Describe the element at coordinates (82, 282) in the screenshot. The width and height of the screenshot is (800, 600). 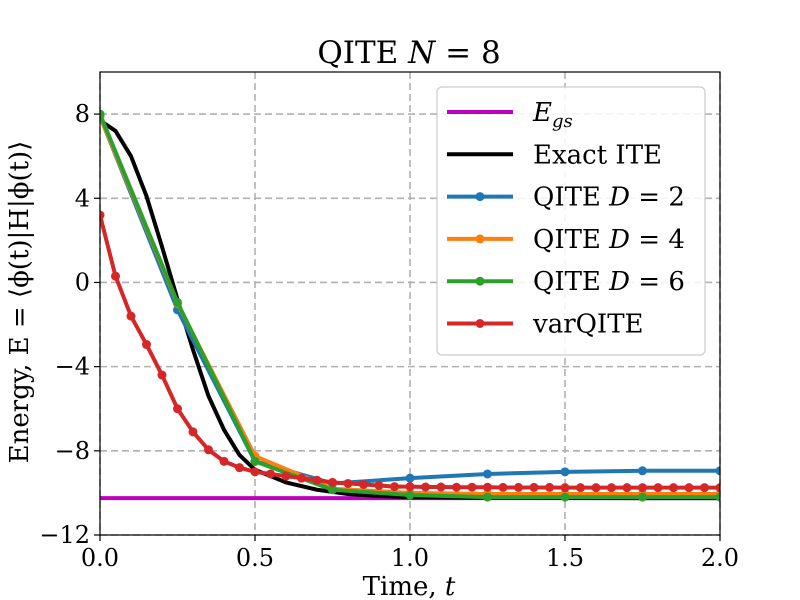
I see `y-tick-label: 0` at that location.